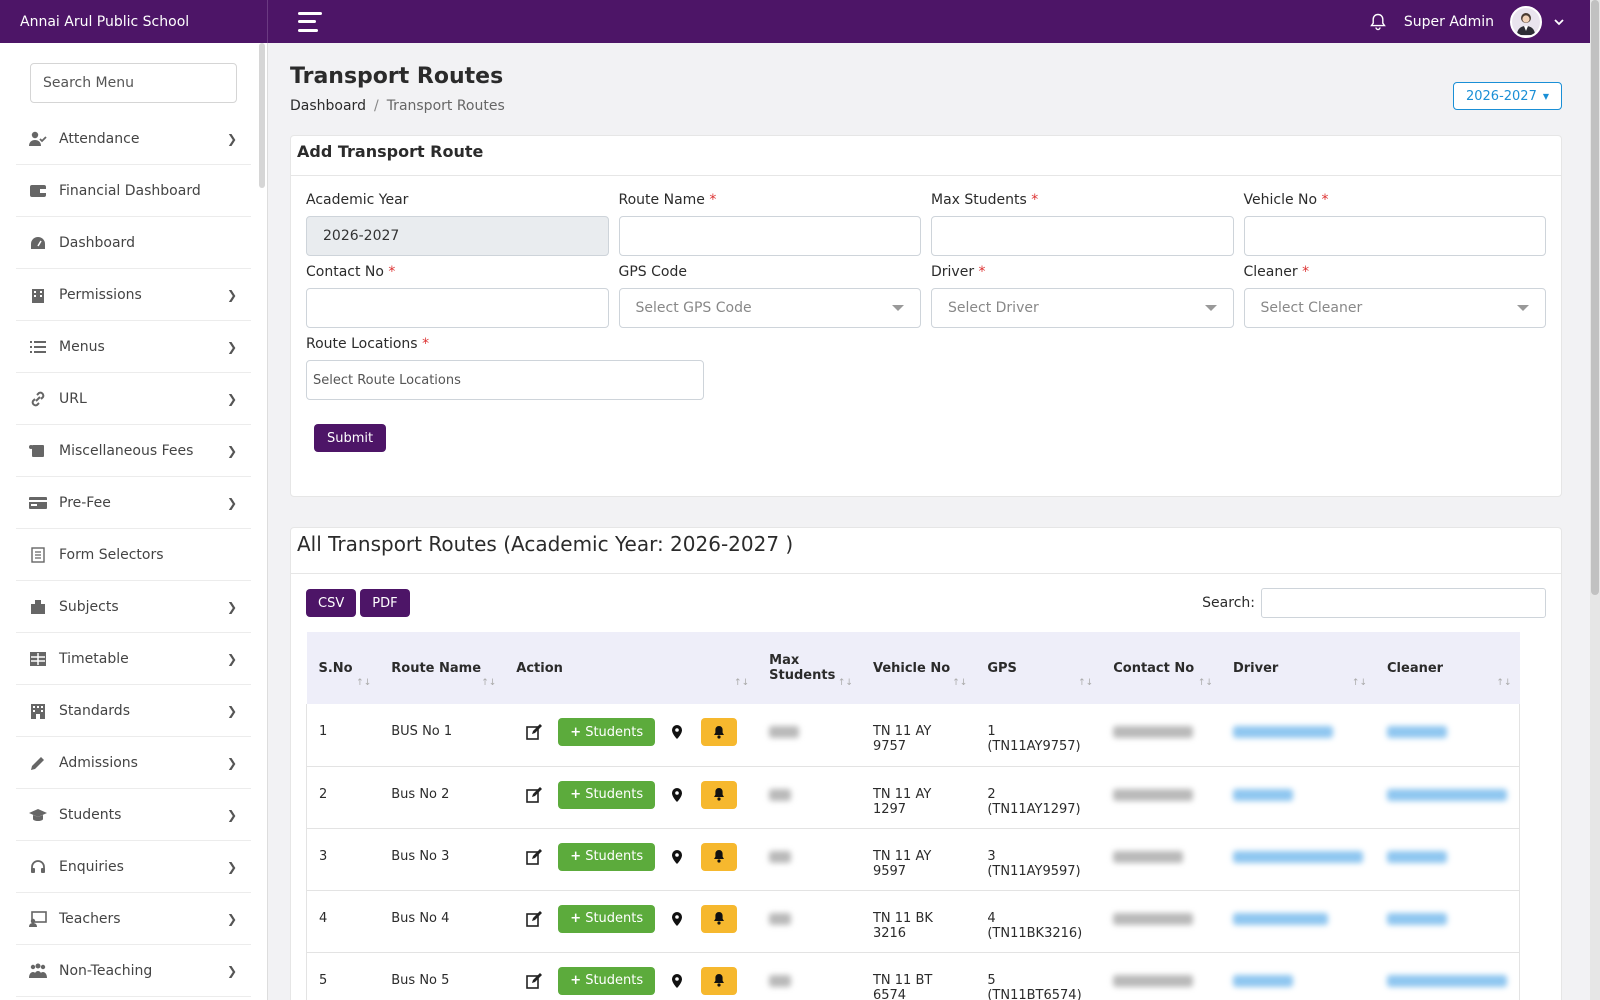 The height and width of the screenshot is (1000, 1600). What do you see at coordinates (442, 976) in the screenshot?
I see `cell-route-name: Bus No 5` at bounding box center [442, 976].